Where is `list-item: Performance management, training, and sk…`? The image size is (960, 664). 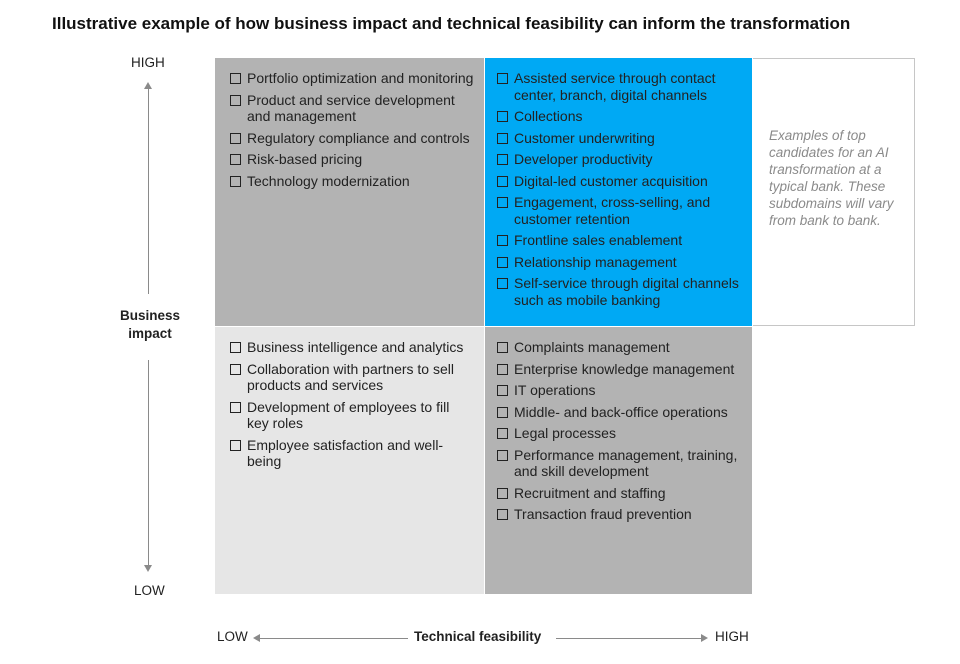
list-item: Performance management, training, and sk… is located at coordinates (619, 463).